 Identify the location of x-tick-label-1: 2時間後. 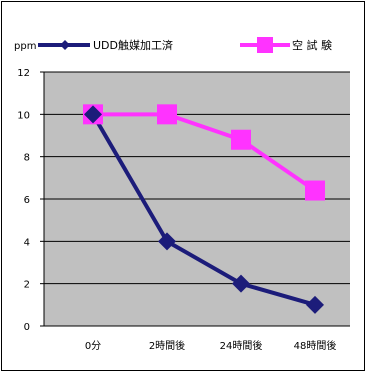
(167, 345).